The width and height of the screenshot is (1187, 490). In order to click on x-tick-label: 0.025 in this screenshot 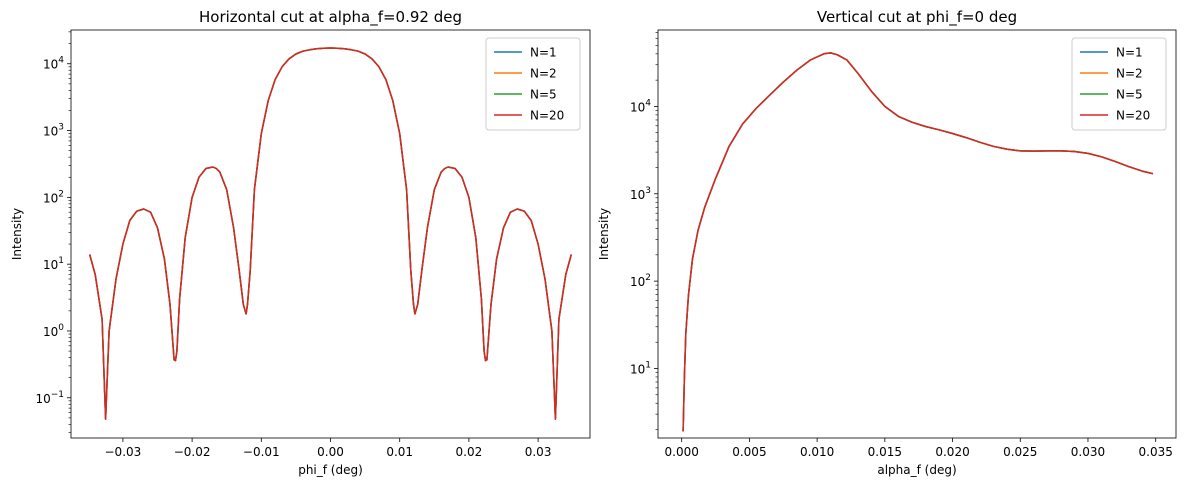, I will do `click(1020, 452)`.